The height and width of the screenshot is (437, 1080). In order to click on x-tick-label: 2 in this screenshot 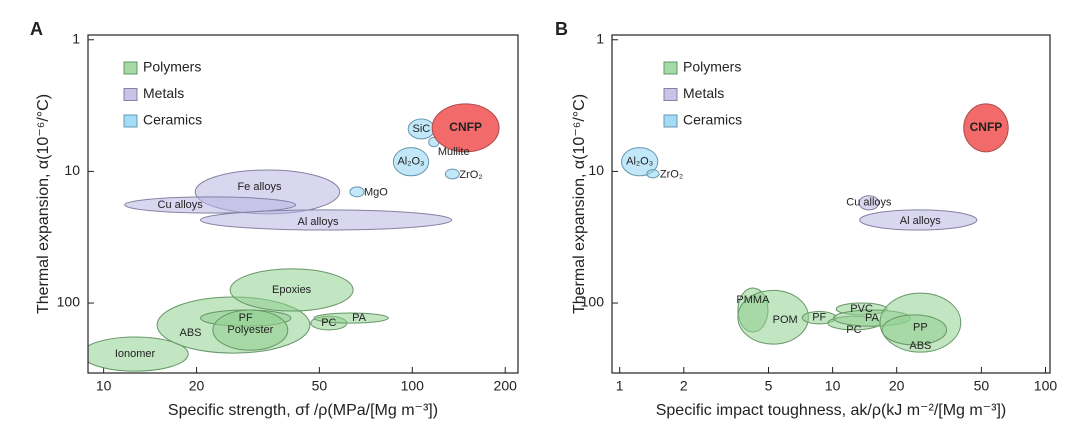, I will do `click(684, 386)`.